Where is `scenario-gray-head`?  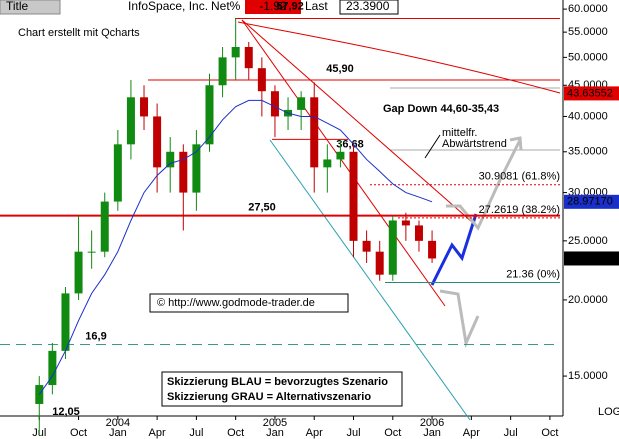
scenario-gray-head is located at coordinates (516, 143).